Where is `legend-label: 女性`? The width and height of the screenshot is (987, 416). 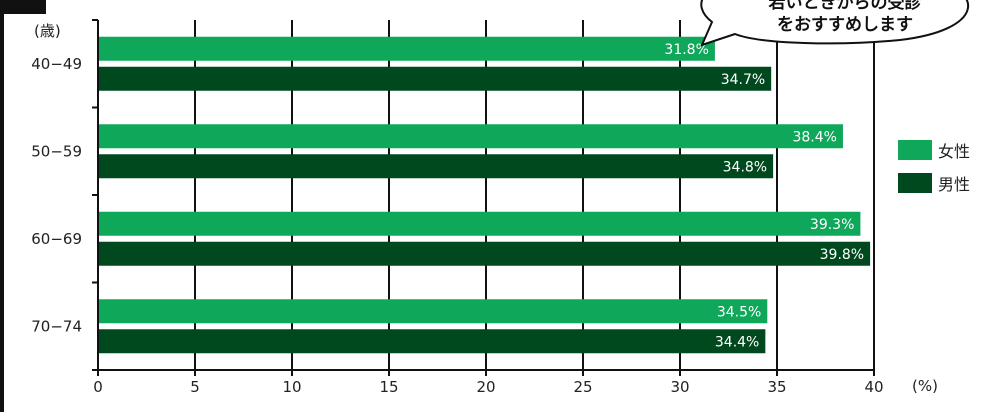 legend-label: 女性 is located at coordinates (954, 151).